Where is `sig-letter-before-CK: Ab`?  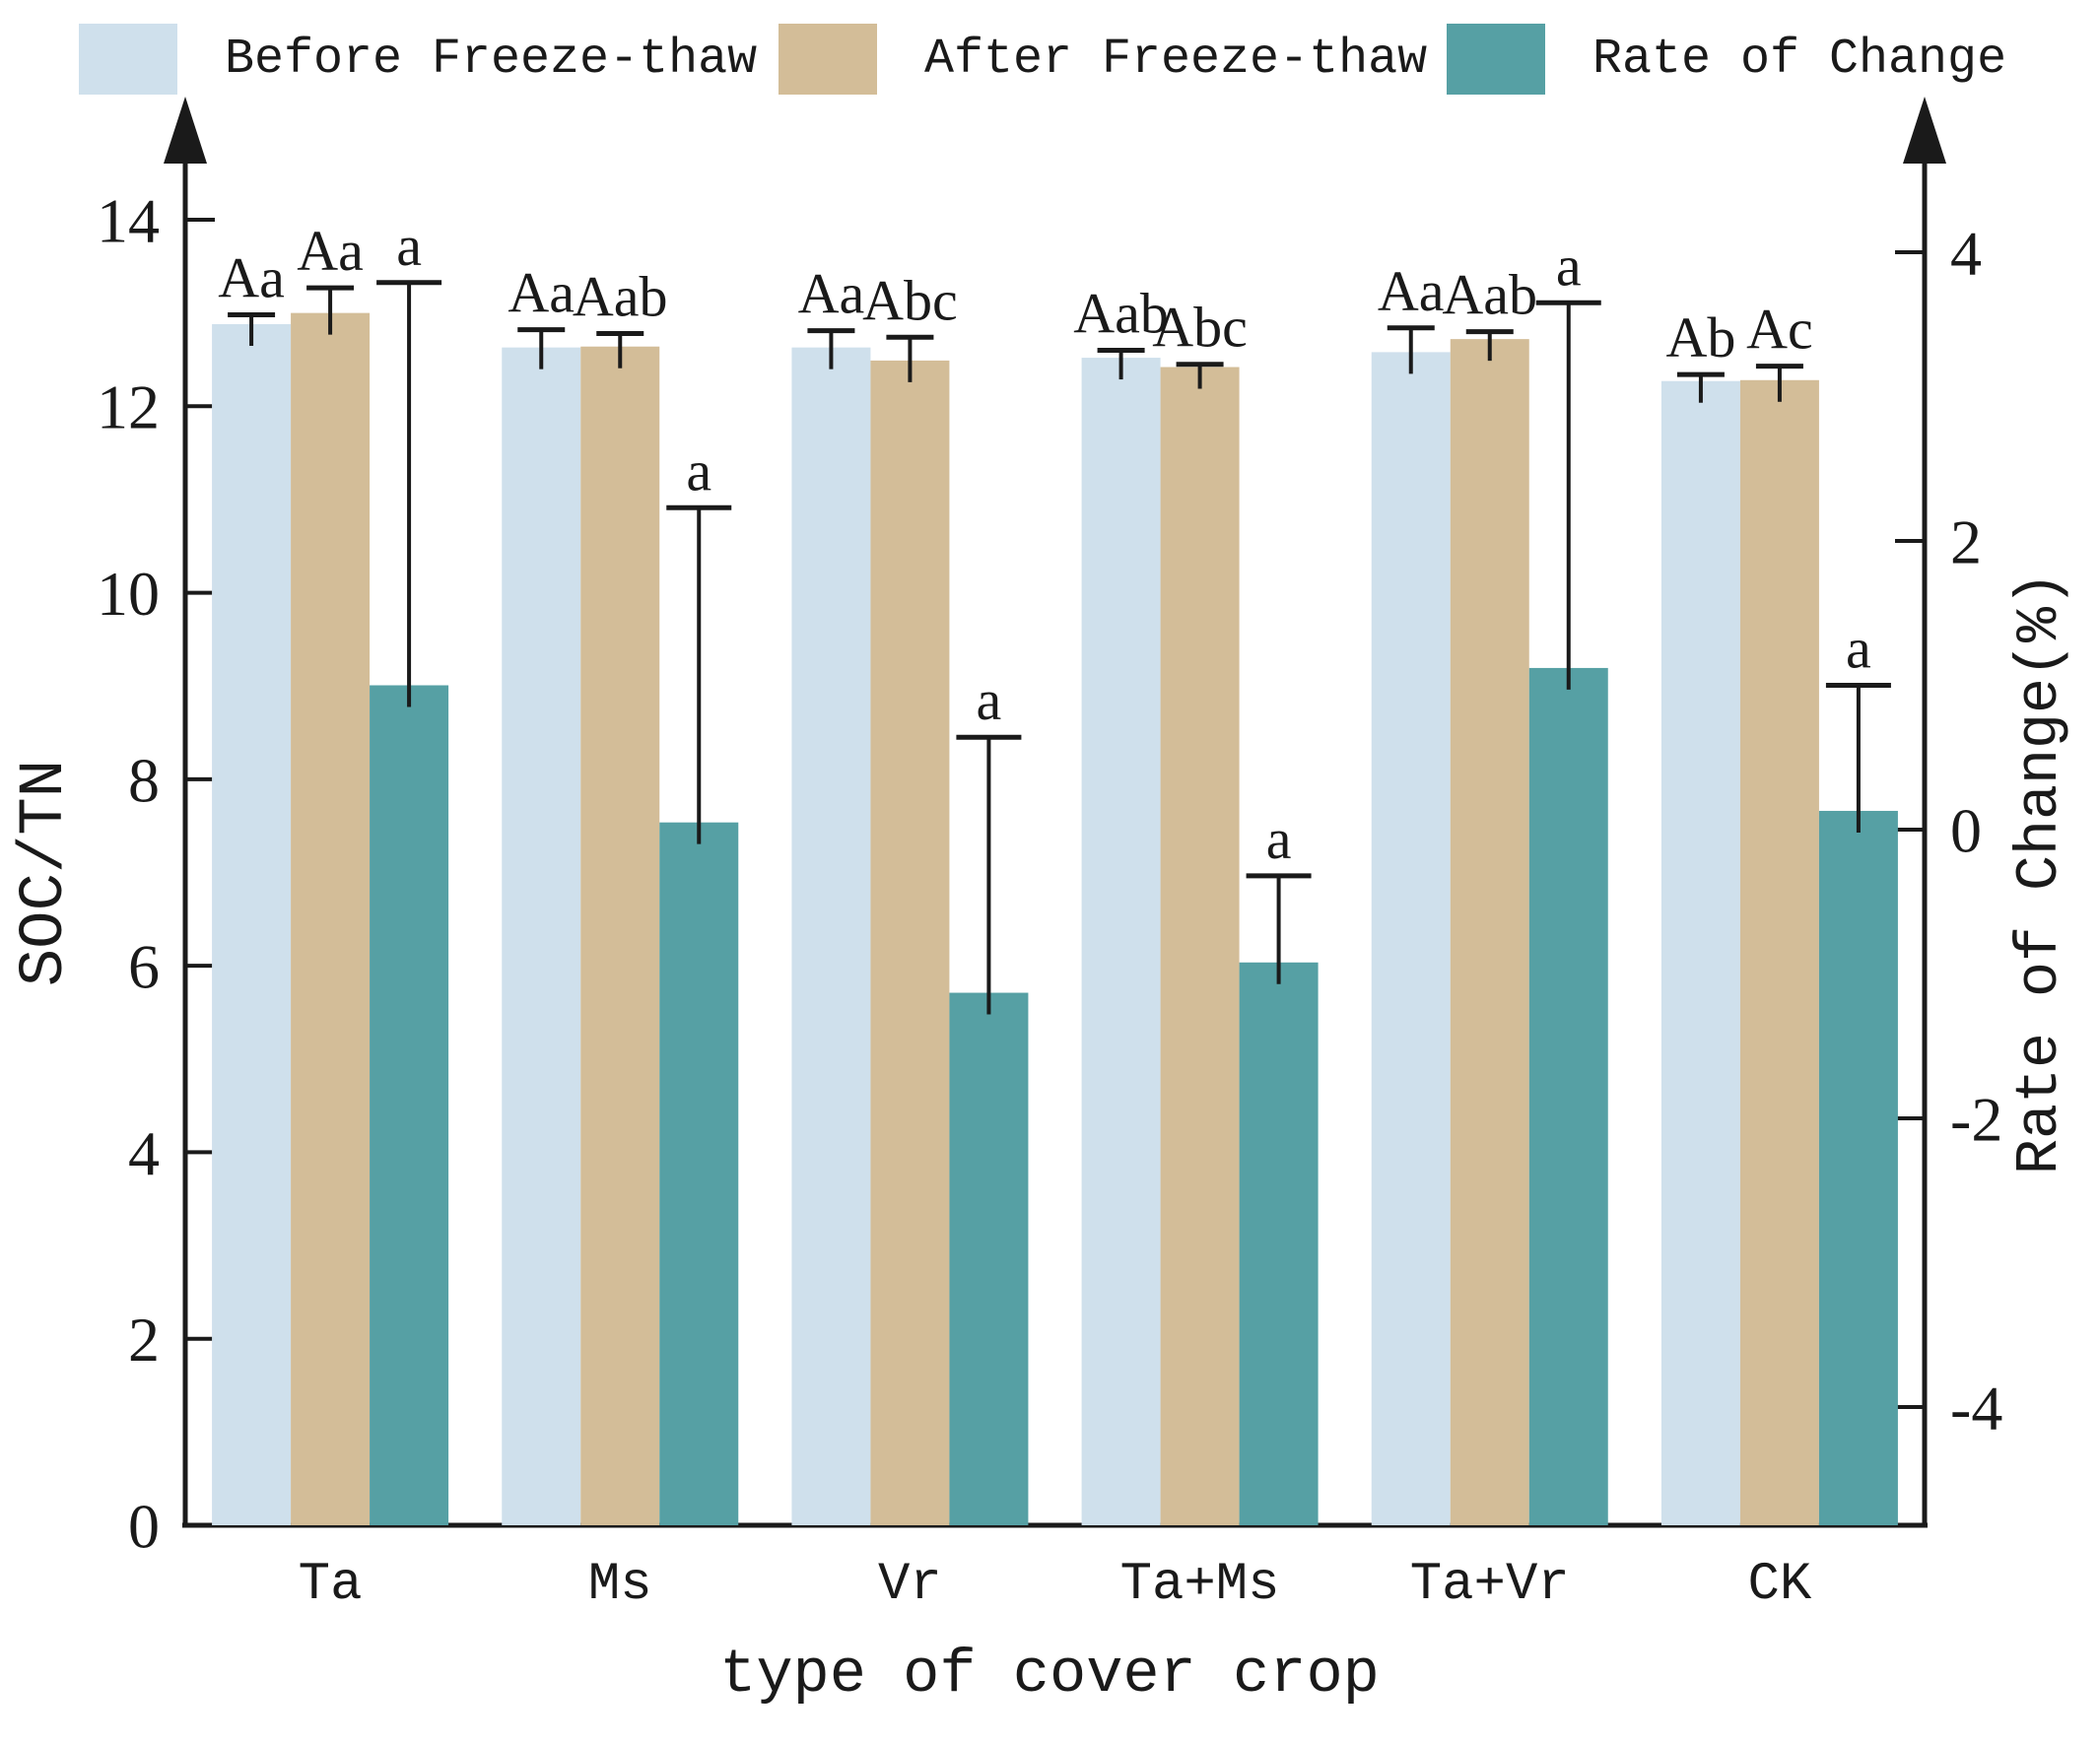
sig-letter-before-CK: Ab is located at coordinates (1700, 337).